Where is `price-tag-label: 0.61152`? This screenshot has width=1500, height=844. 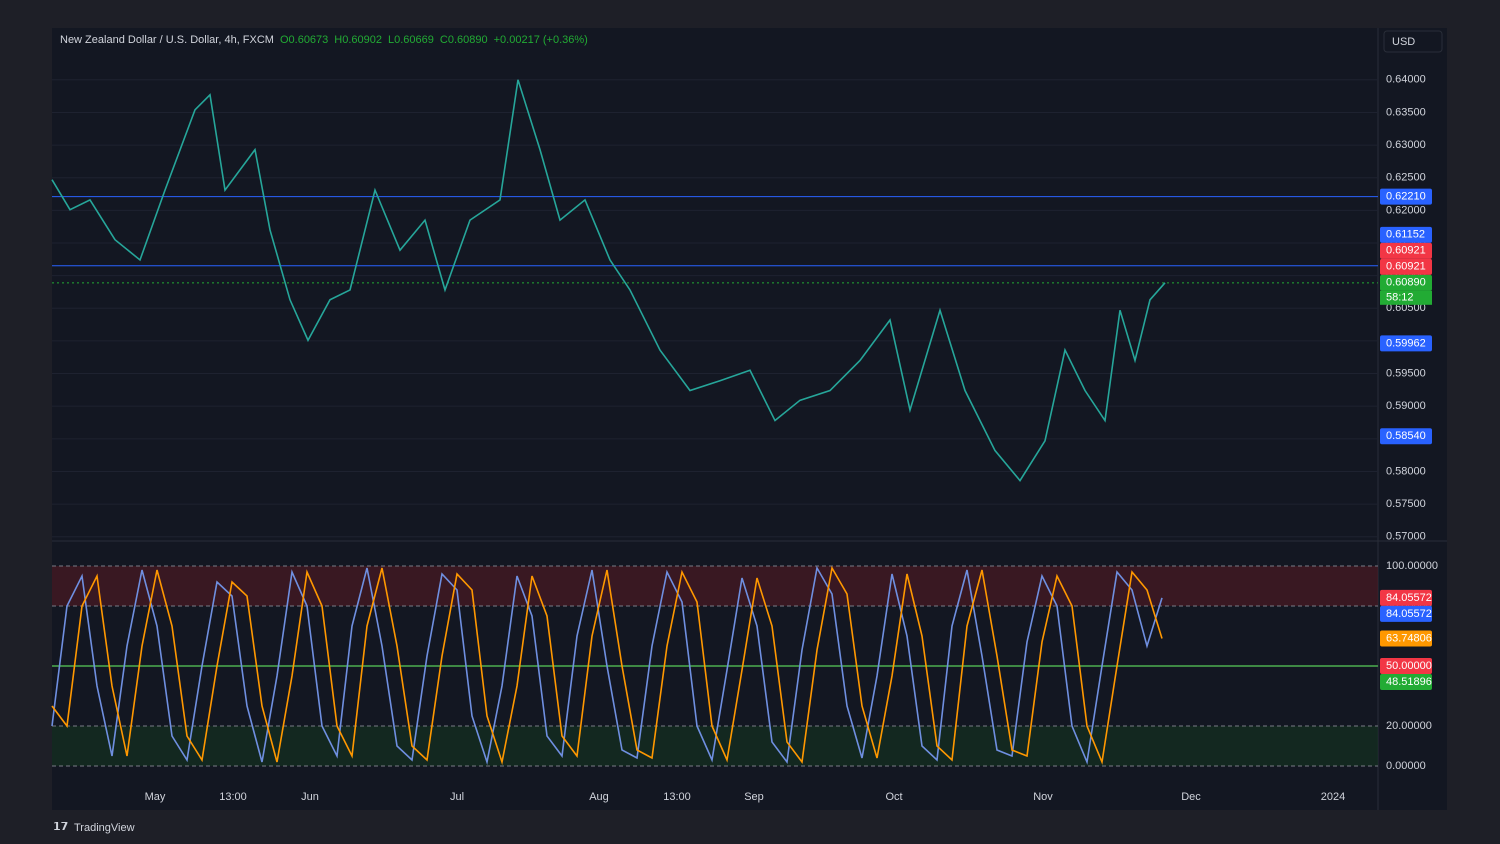
price-tag-label: 0.61152 is located at coordinates (1405, 235).